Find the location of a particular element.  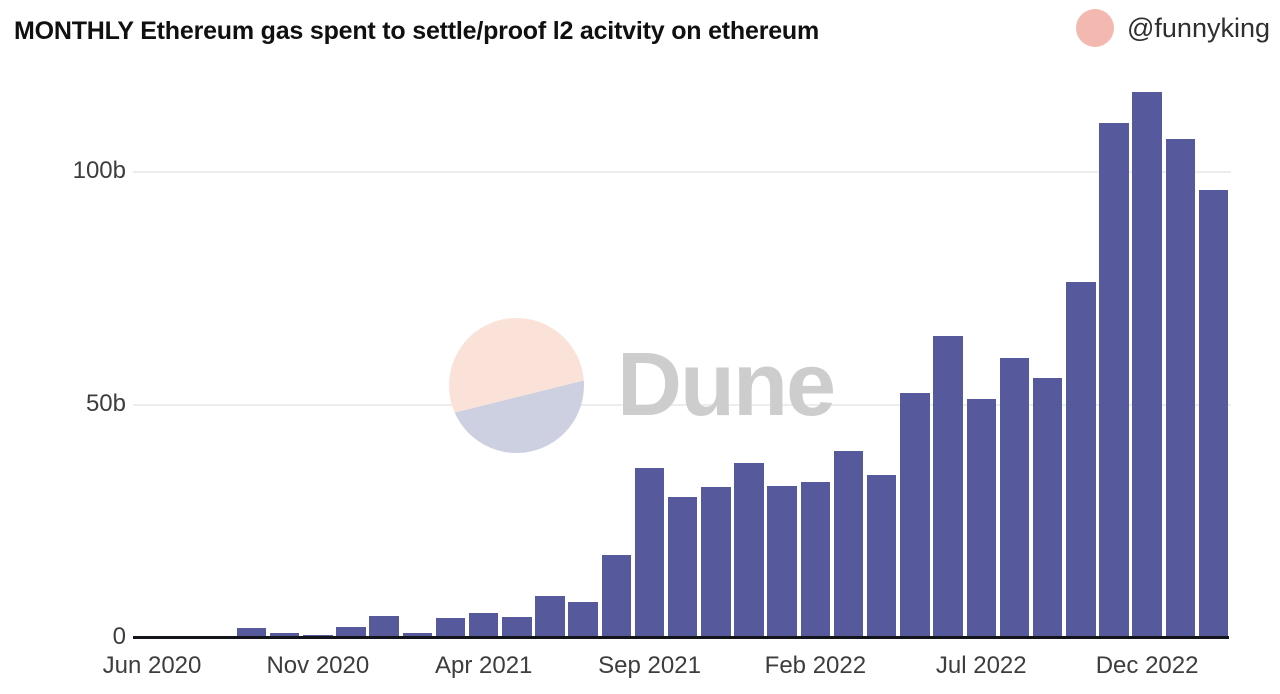

x-axis-tick-label: Nov 2020 is located at coordinates (318, 665).